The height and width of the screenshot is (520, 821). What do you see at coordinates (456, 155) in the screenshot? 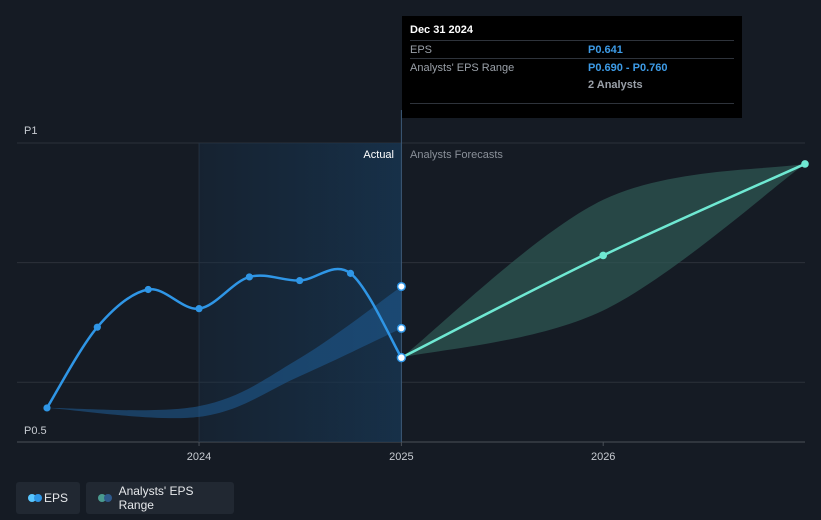
I see `forecast-label: Analysts Forecasts` at bounding box center [456, 155].